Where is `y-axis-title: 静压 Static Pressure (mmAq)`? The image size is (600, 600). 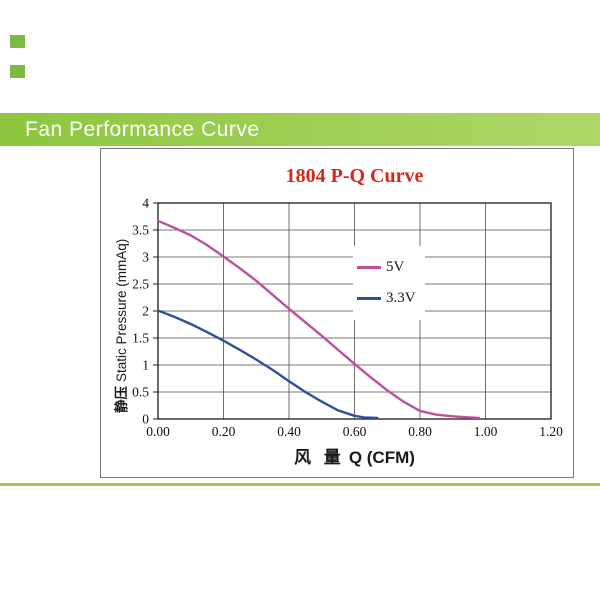 y-axis-title: 静压 Static Pressure (mmAq) is located at coordinates (120, 326).